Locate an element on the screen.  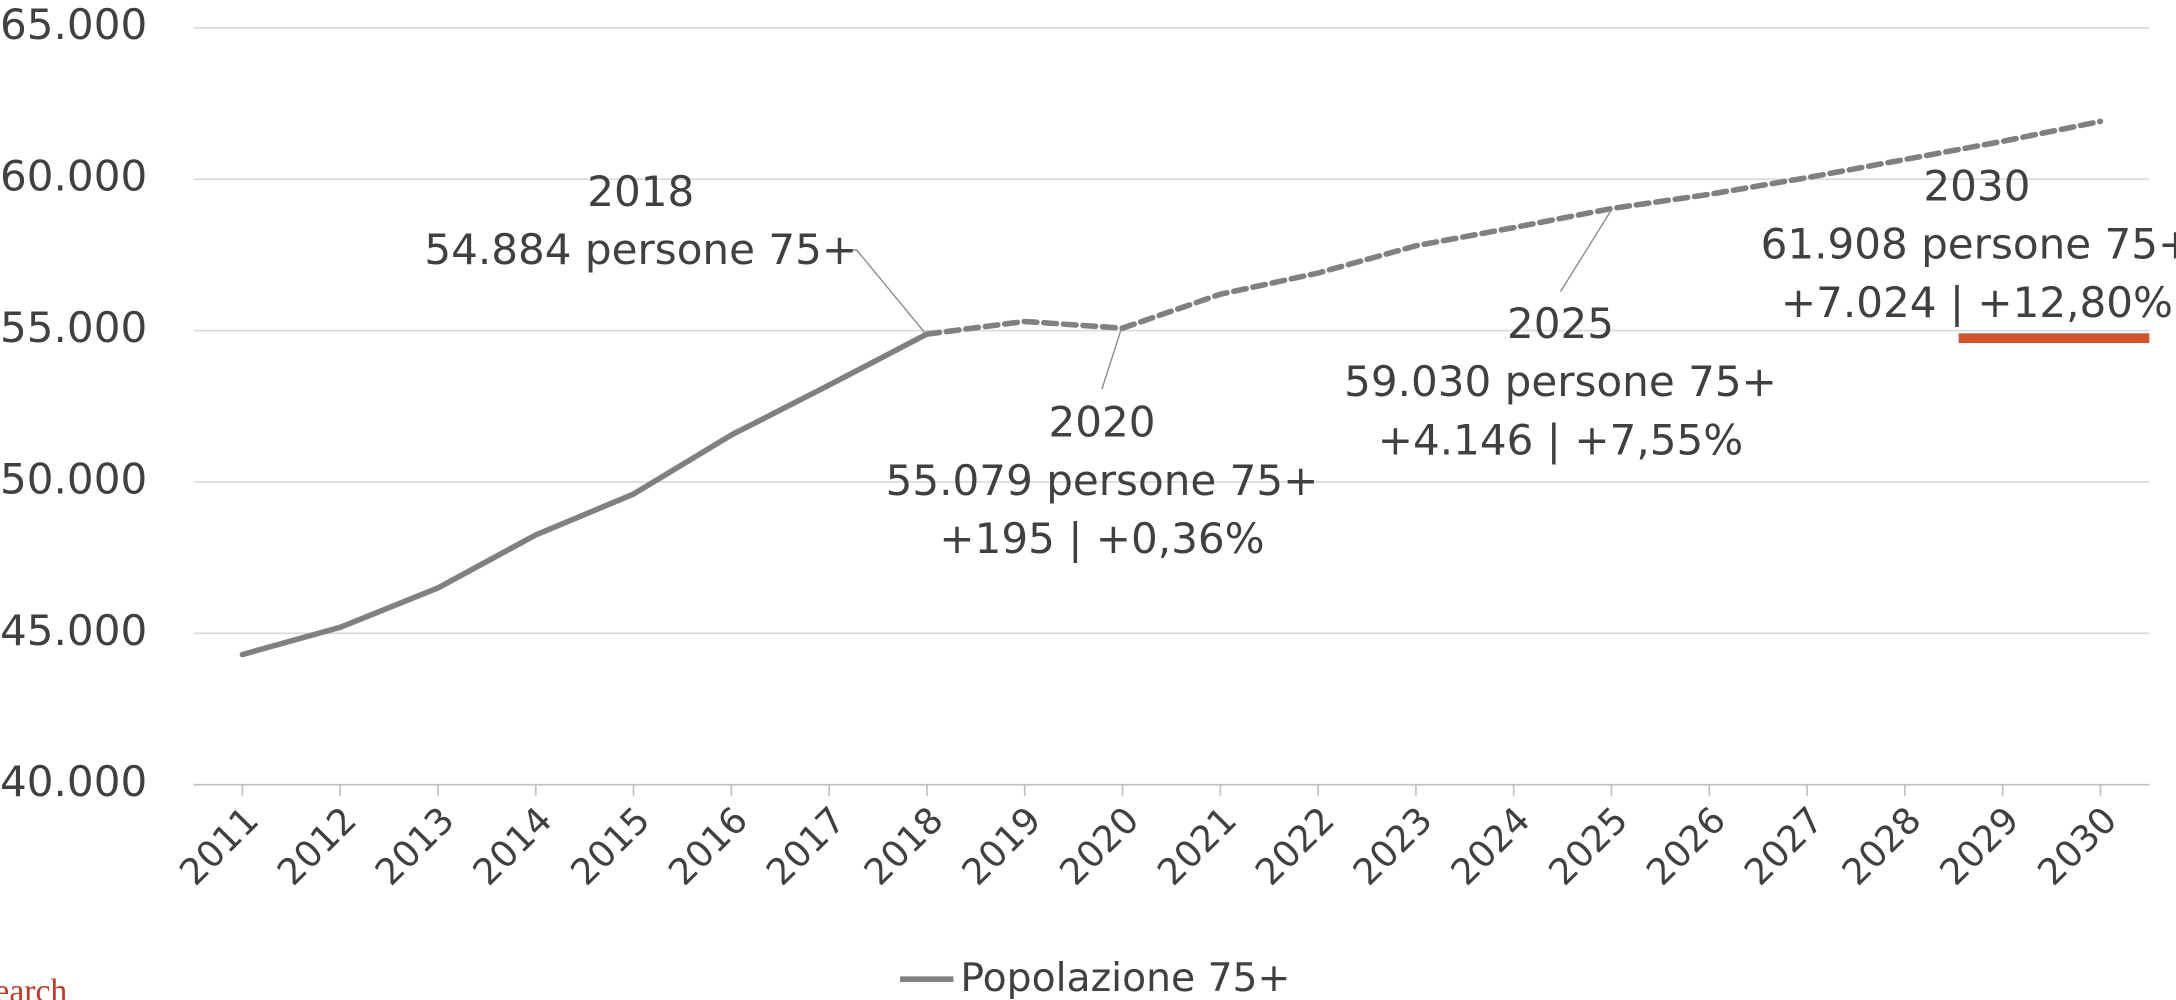
x-tick-label: 2022 is located at coordinates (1295, 845).